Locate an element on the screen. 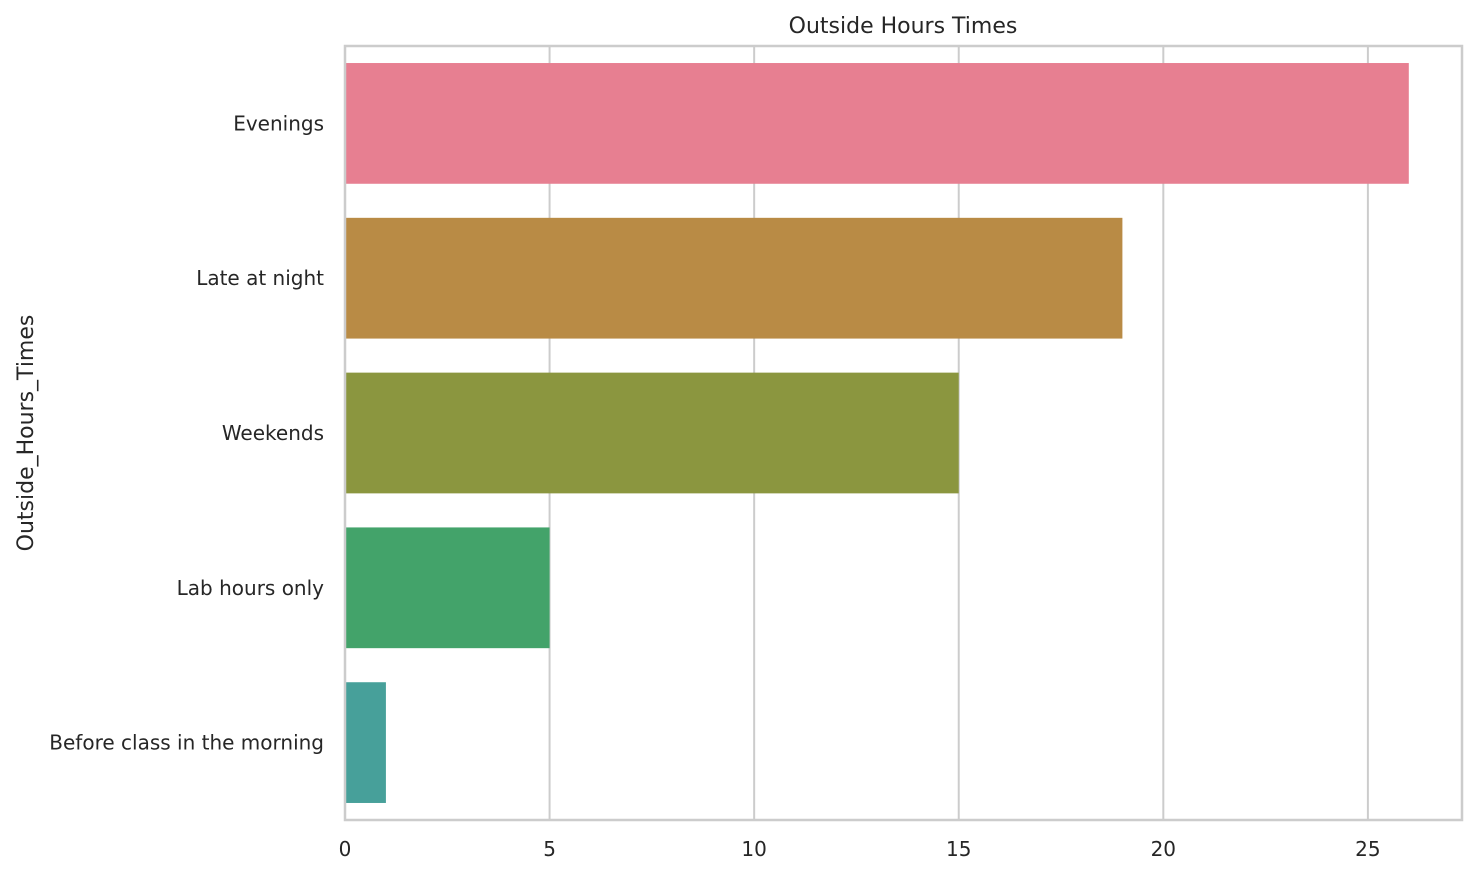  chart-title: Outside Hours Times is located at coordinates (903, 26).